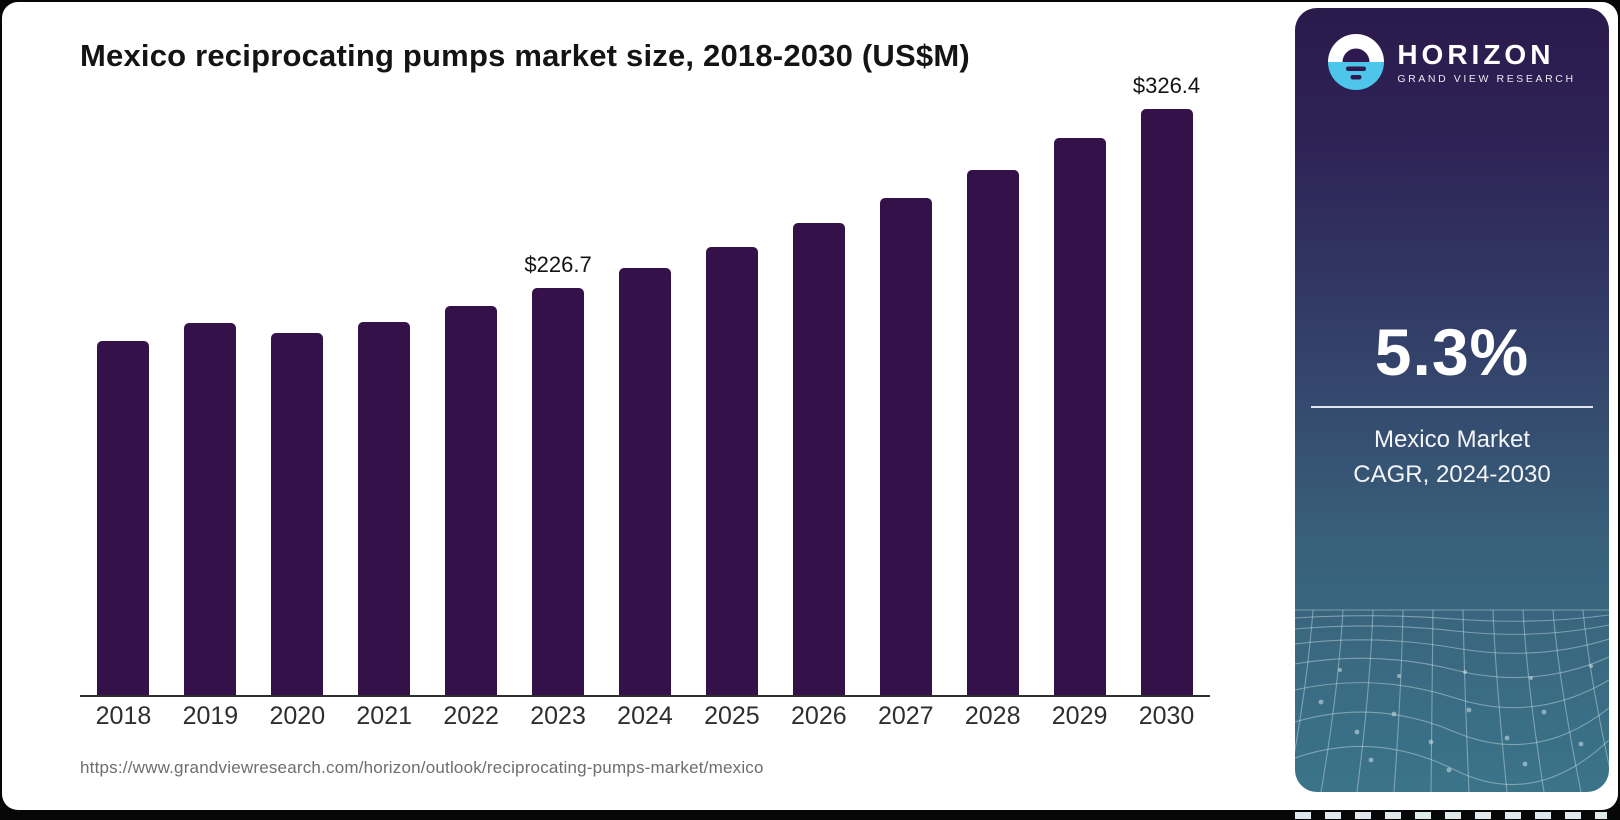 This screenshot has height=820, width=1620. I want to click on x-tick-2019: 2019, so click(210, 716).